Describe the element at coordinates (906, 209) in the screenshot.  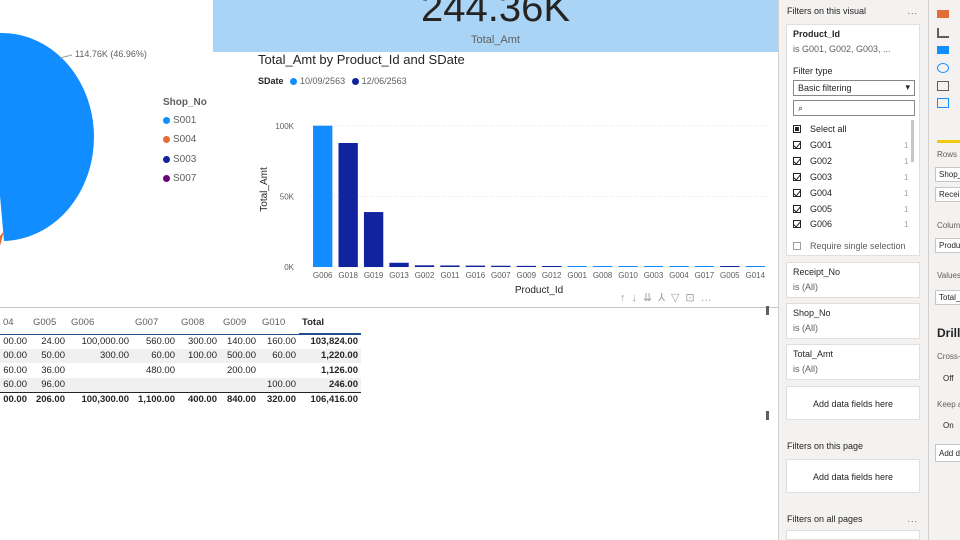
I see `filter-item-count: 1` at that location.